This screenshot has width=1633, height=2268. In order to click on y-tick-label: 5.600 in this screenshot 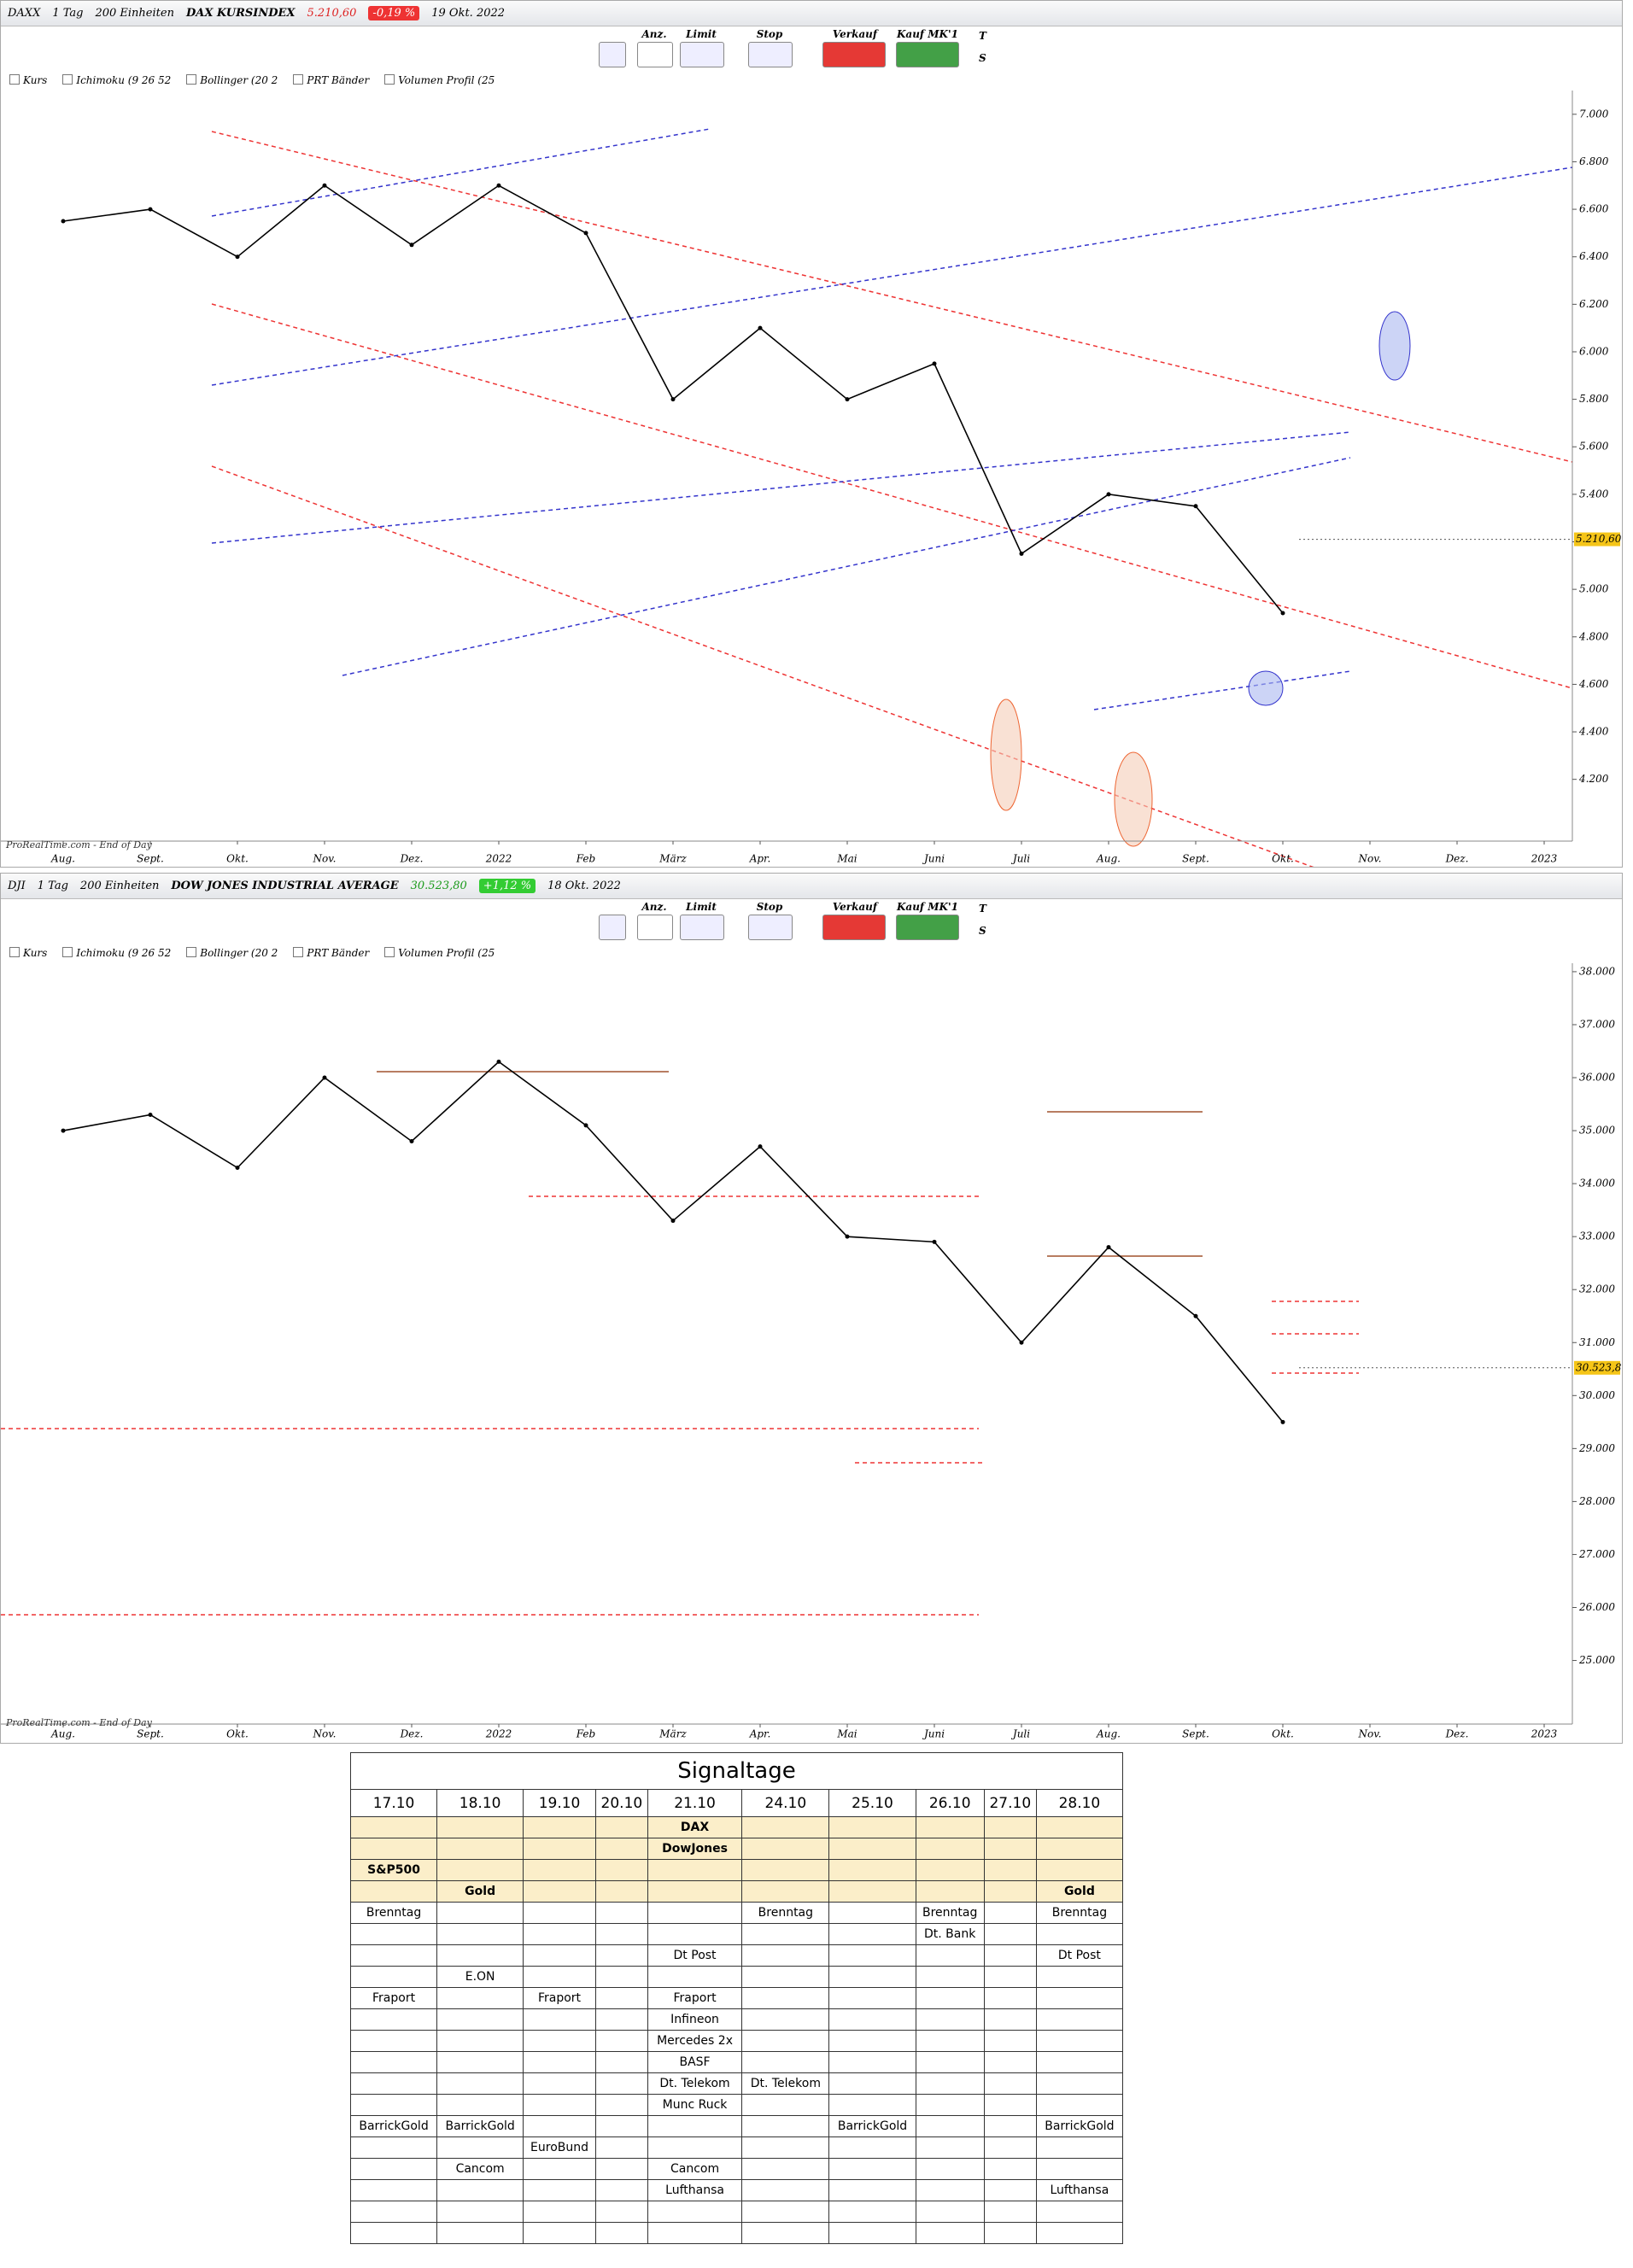, I will do `click(1594, 447)`.